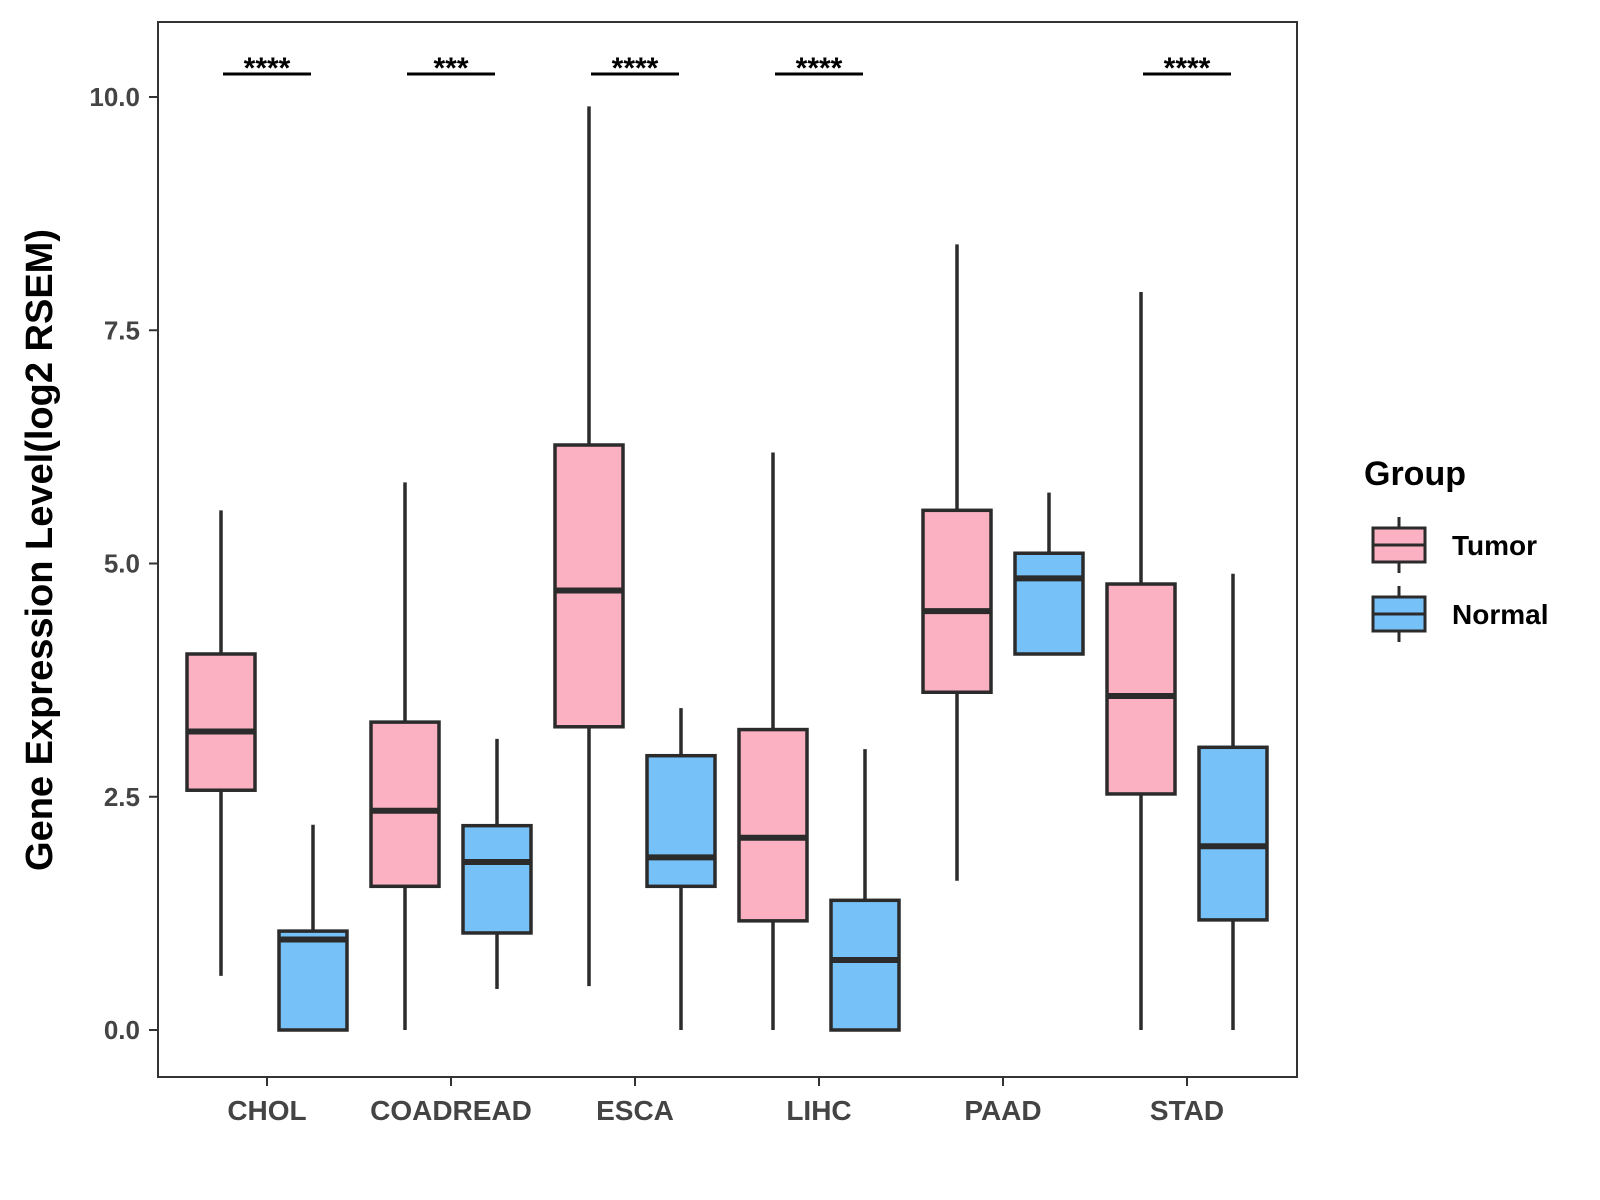 The image size is (1600, 1200). What do you see at coordinates (1187, 1110) in the screenshot?
I see `x-category-label: STAD` at bounding box center [1187, 1110].